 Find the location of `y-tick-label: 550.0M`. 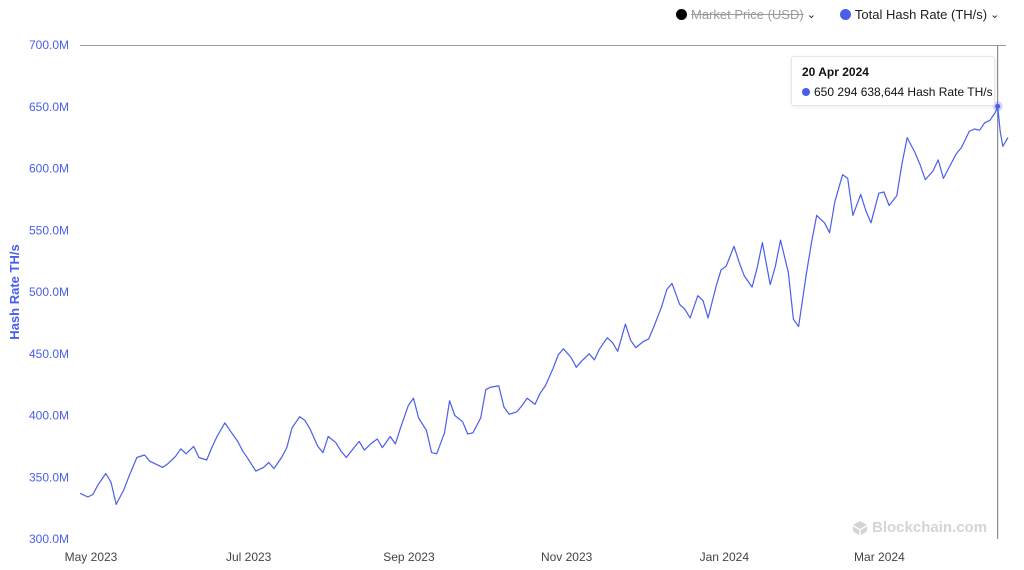

y-tick-label: 550.0M is located at coordinates (49, 230).